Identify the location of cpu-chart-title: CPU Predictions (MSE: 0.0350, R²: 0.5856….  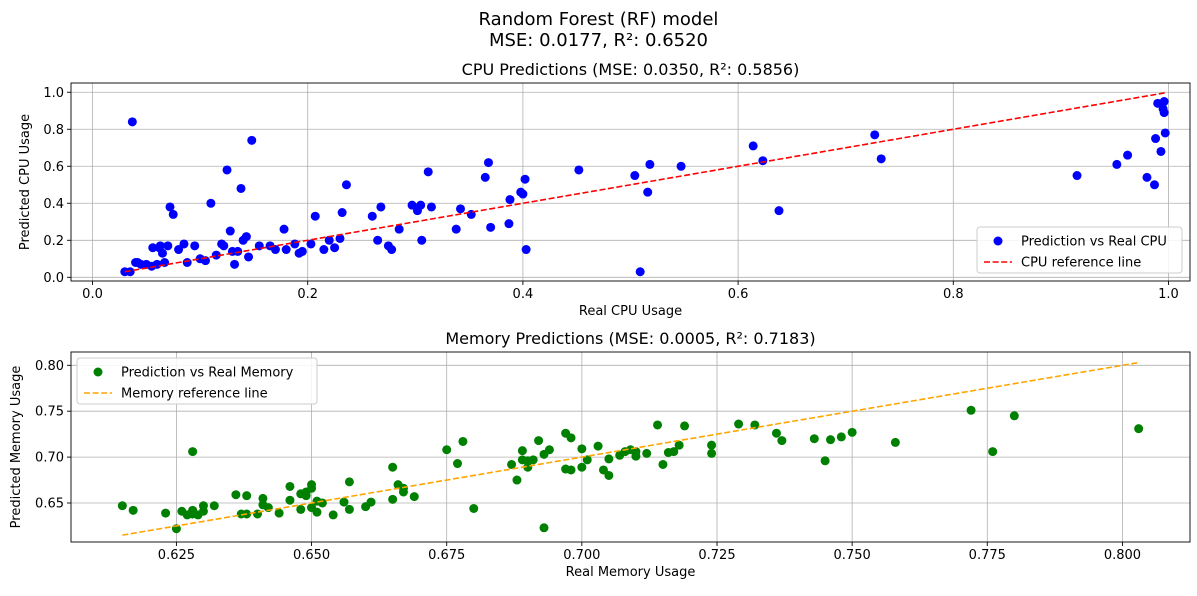
(631, 69).